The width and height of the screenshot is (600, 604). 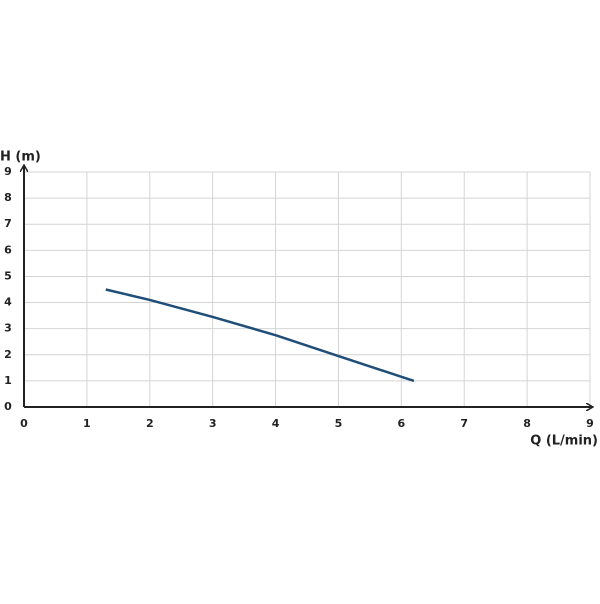 What do you see at coordinates (464, 423) in the screenshot?
I see `x-tick-label: 7` at bounding box center [464, 423].